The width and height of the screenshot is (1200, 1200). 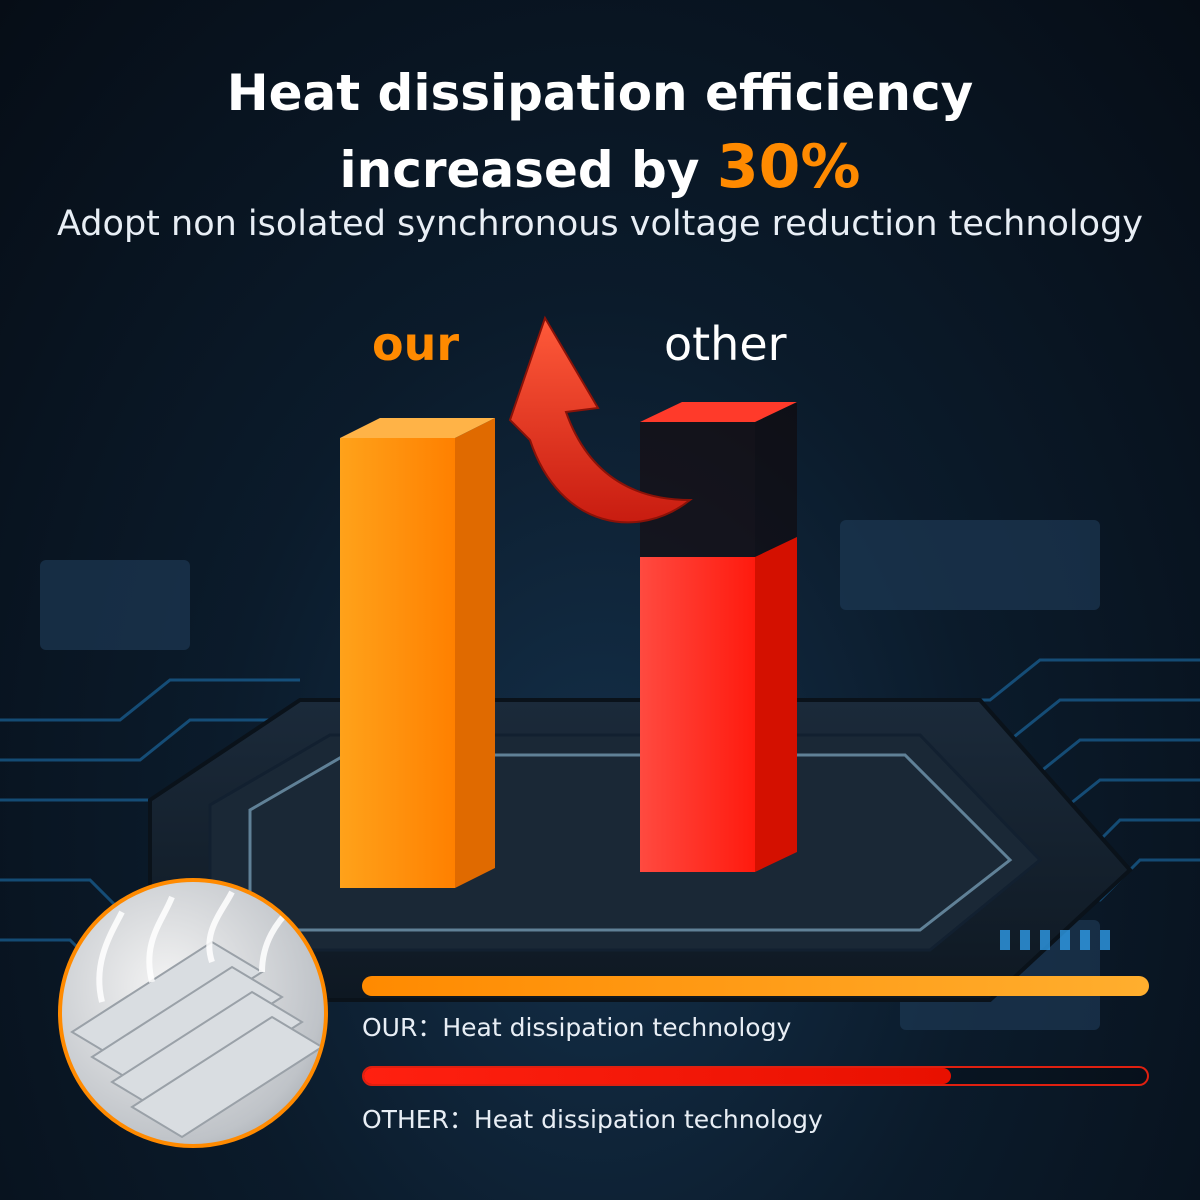 I want to click on title-line1: Heat dissipation efficiency, so click(x=600, y=93).